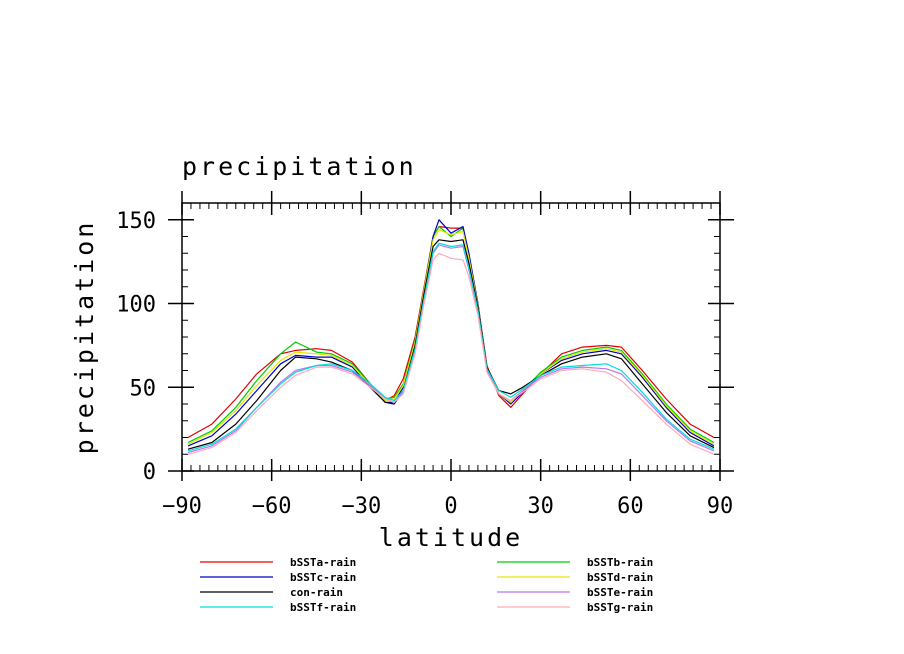  Describe the element at coordinates (361, 506) in the screenshot. I see `x-tick-label: −30` at that location.